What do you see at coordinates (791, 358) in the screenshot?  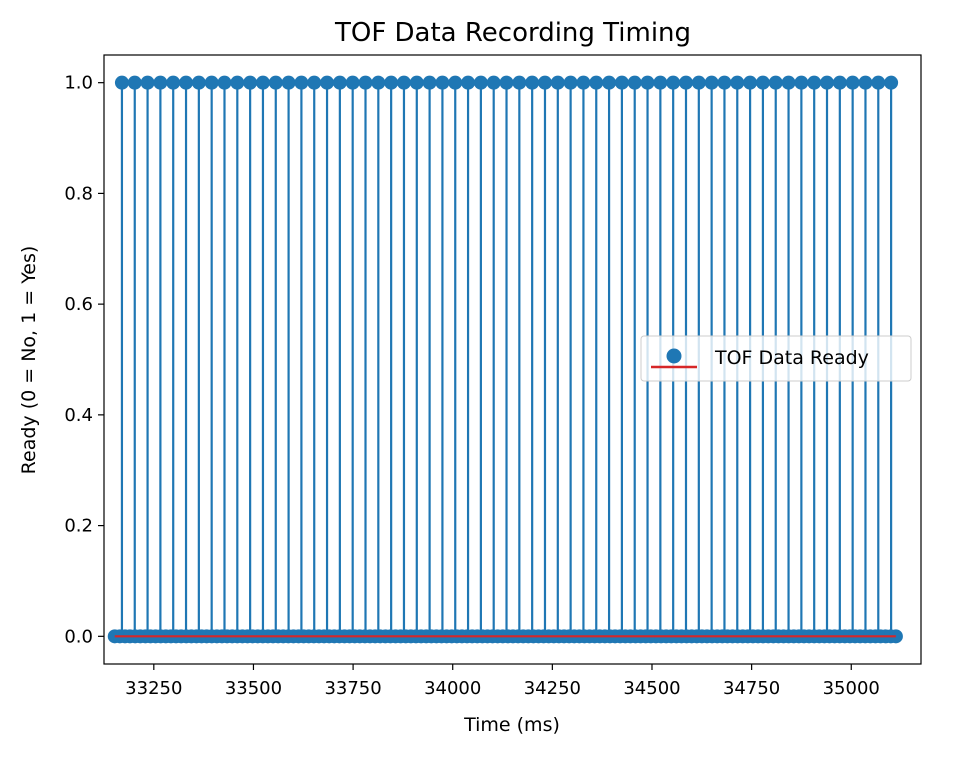 I see `legend-label: TOF Data Ready` at bounding box center [791, 358].